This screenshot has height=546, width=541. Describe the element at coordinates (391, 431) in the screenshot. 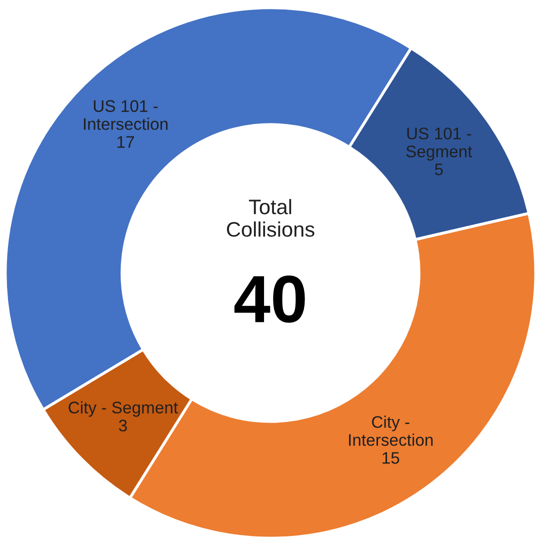

I see `slice-label: City - Intersection` at that location.